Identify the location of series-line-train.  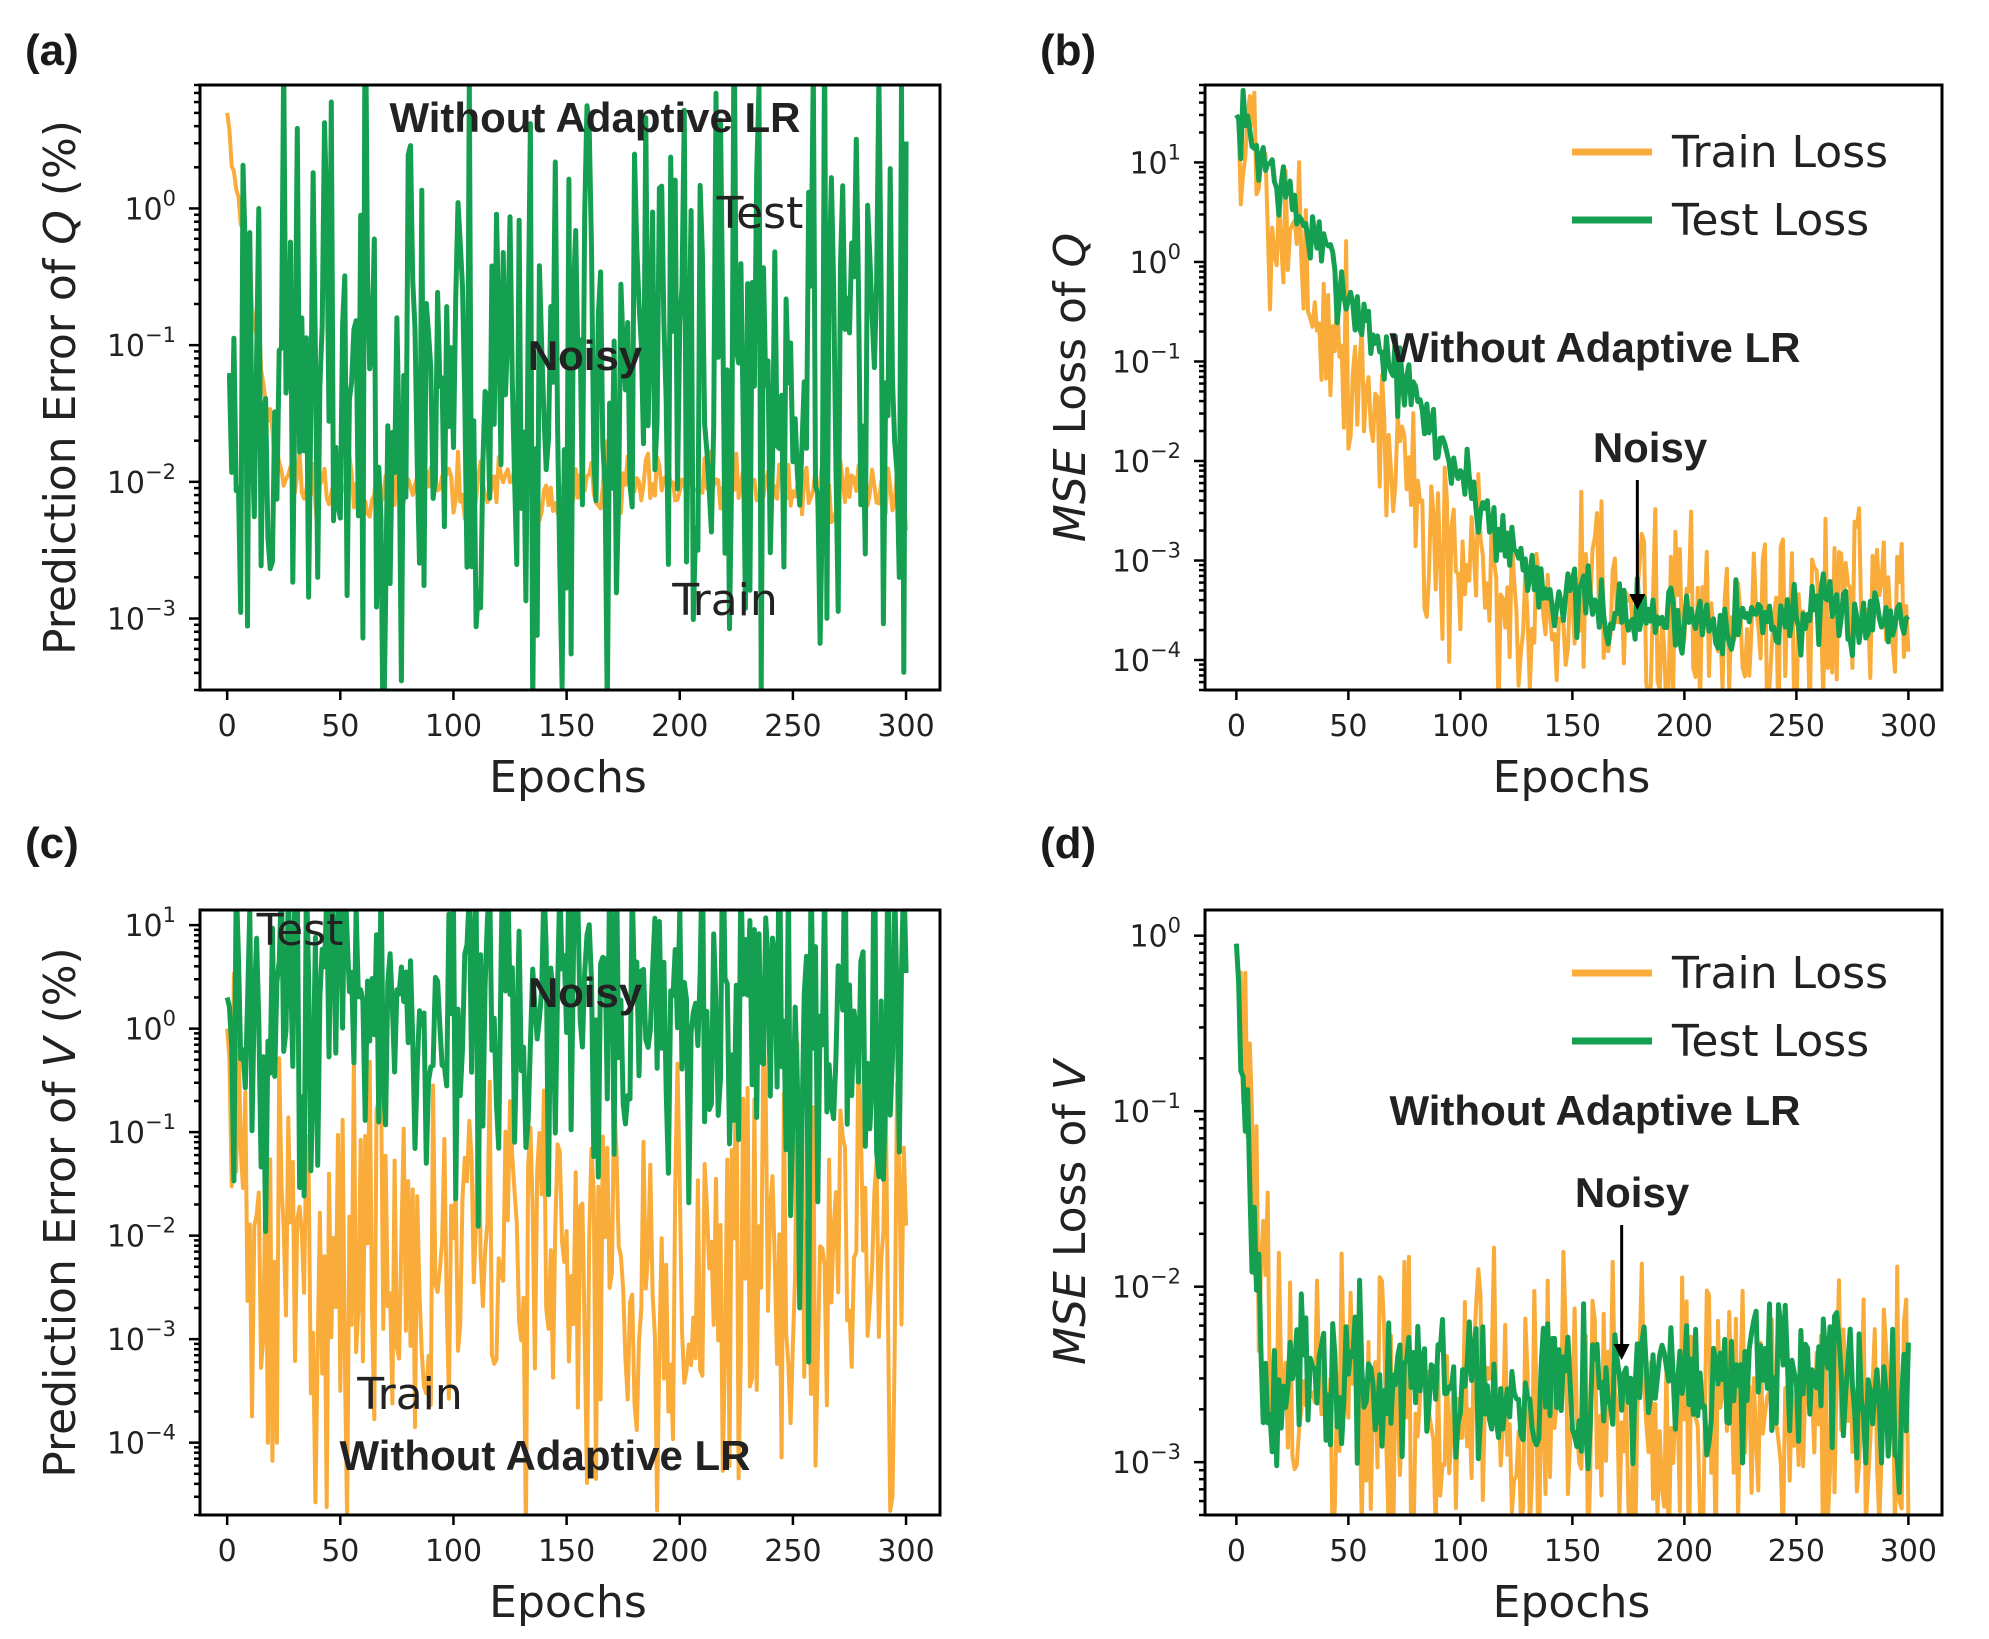
(567, 1243).